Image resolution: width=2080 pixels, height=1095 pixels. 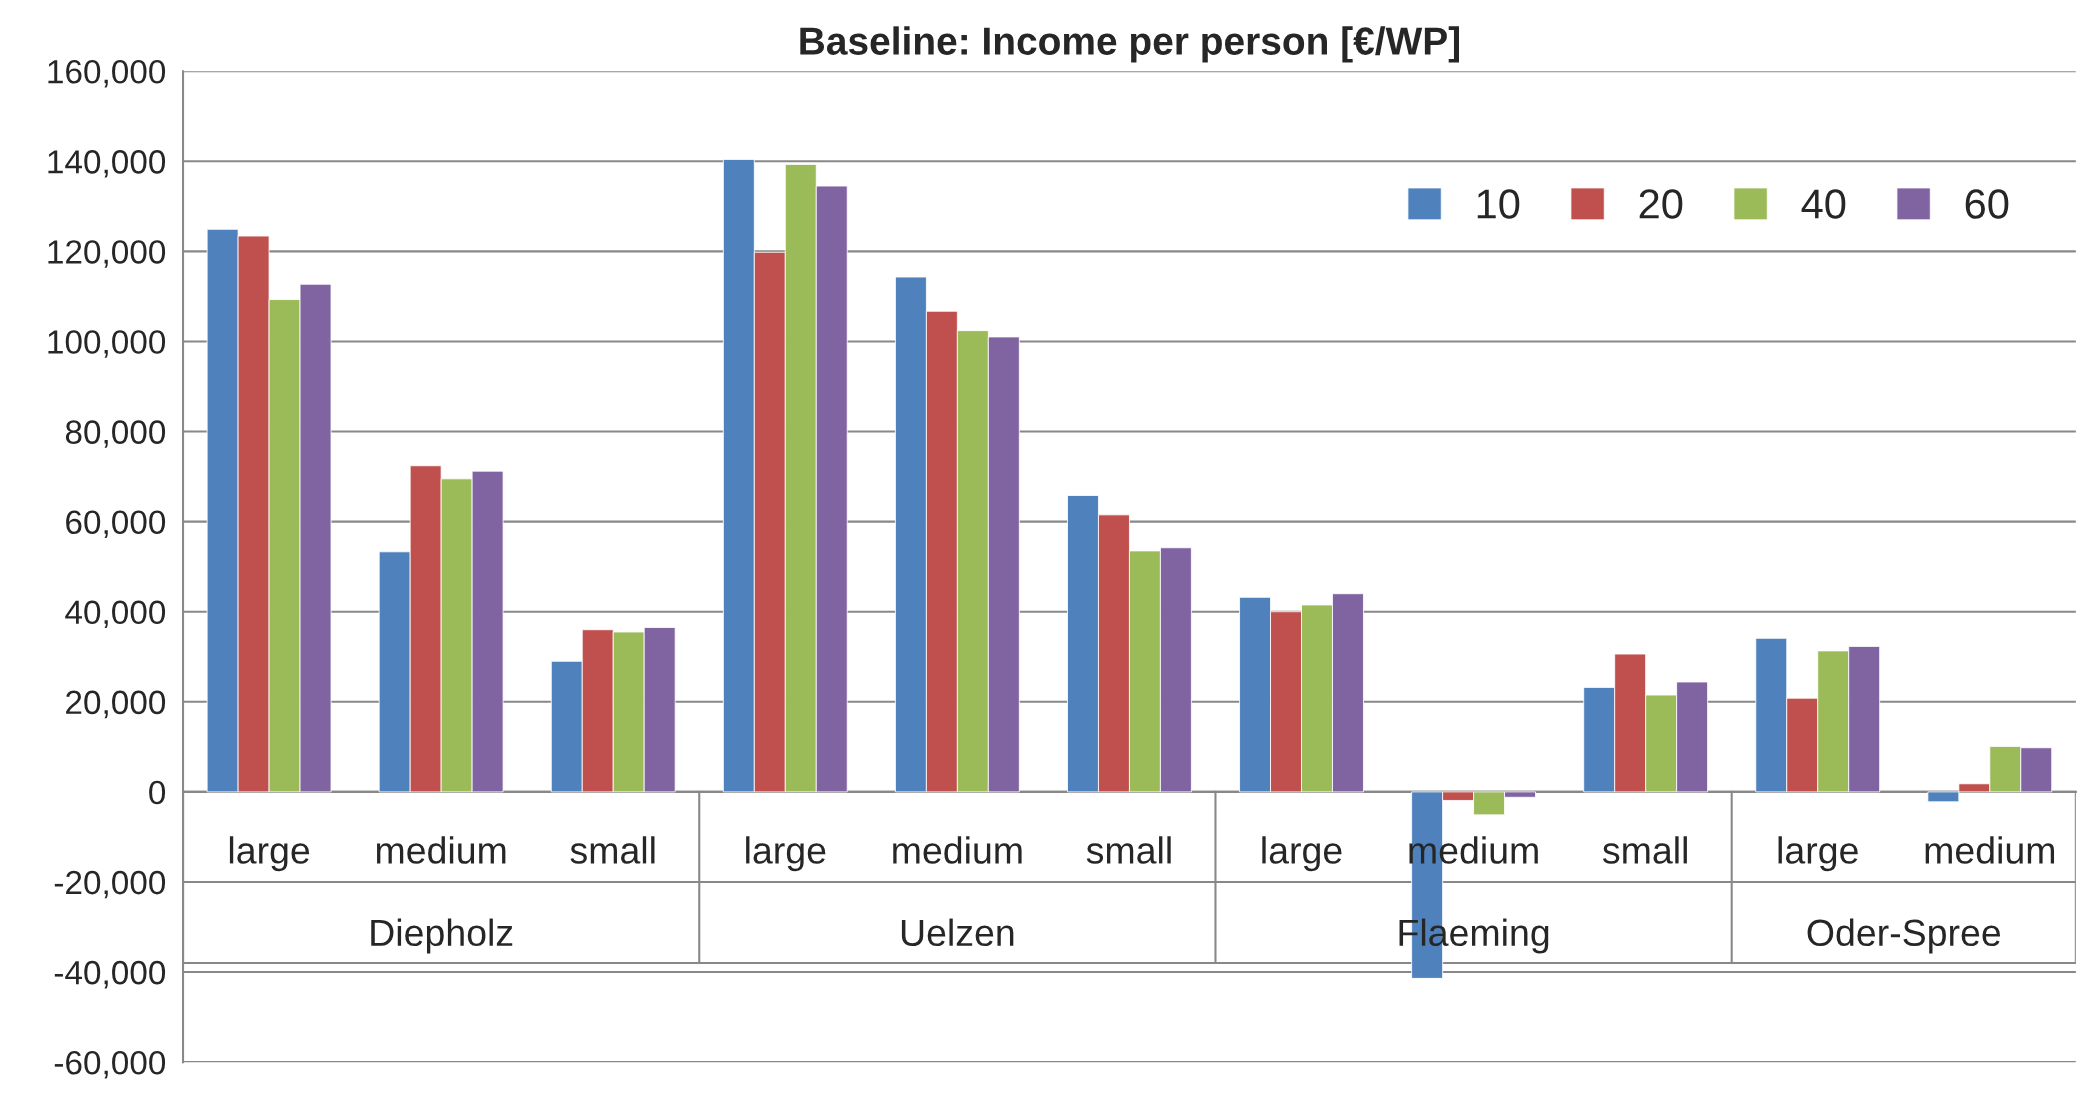 I want to click on annotation: Uelzen, so click(x=957, y=932).